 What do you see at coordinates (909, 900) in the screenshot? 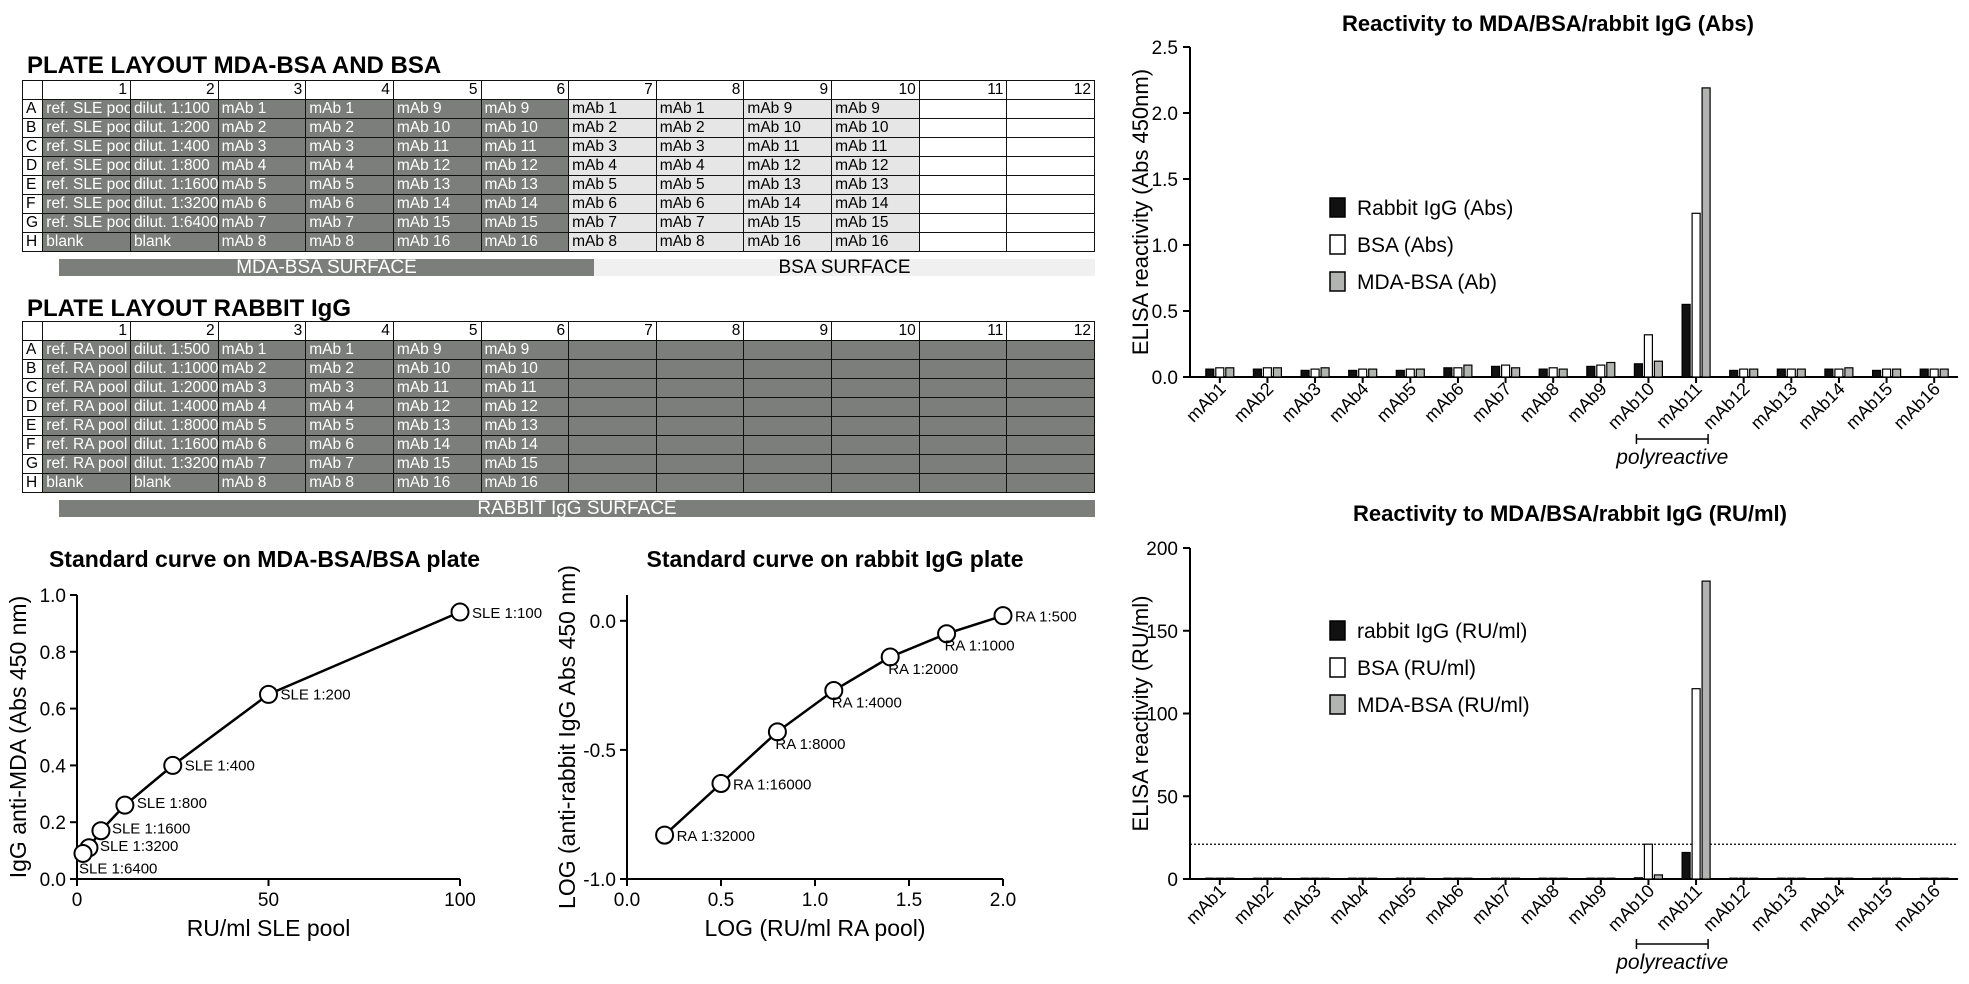
I see `std-rabbit-x-tick-label: 1.5` at bounding box center [909, 900].